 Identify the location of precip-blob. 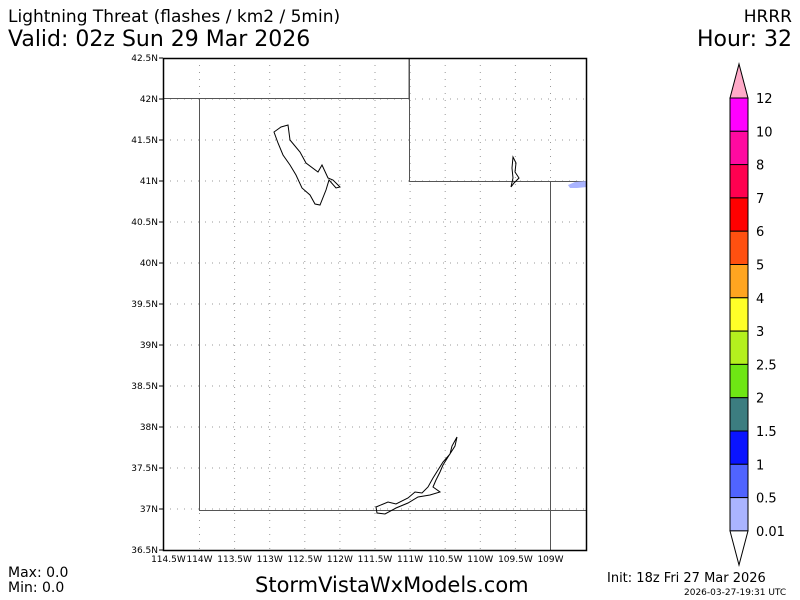
(577, 184).